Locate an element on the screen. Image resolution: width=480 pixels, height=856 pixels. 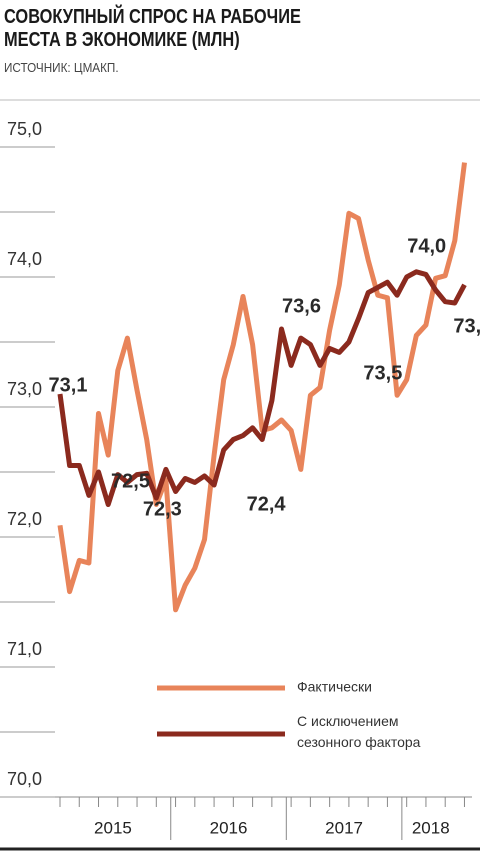
data-label: 72,3 is located at coordinates (162, 509).